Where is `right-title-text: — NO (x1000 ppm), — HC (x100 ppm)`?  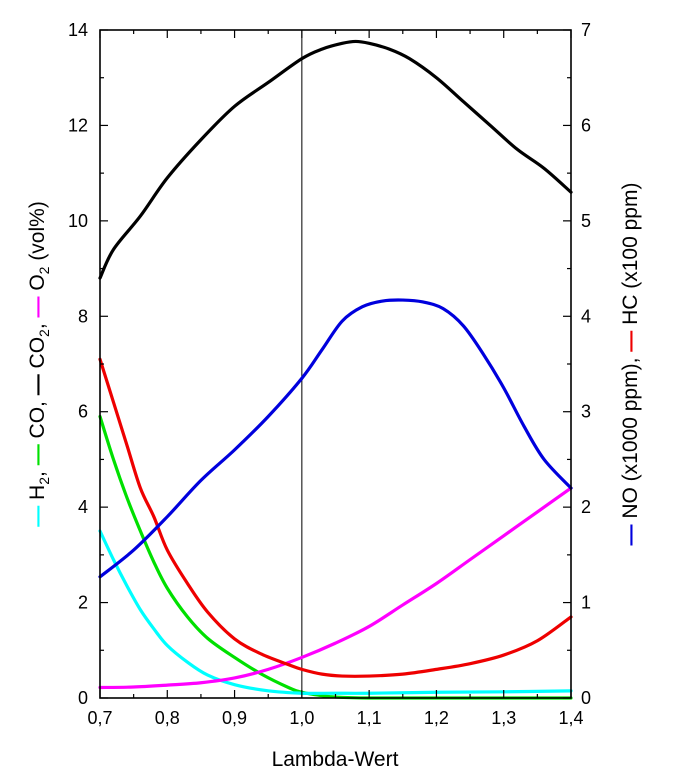 right-title-text: — NO (x1000 ppm), — HC (x100 ppm) is located at coordinates (630, 364).